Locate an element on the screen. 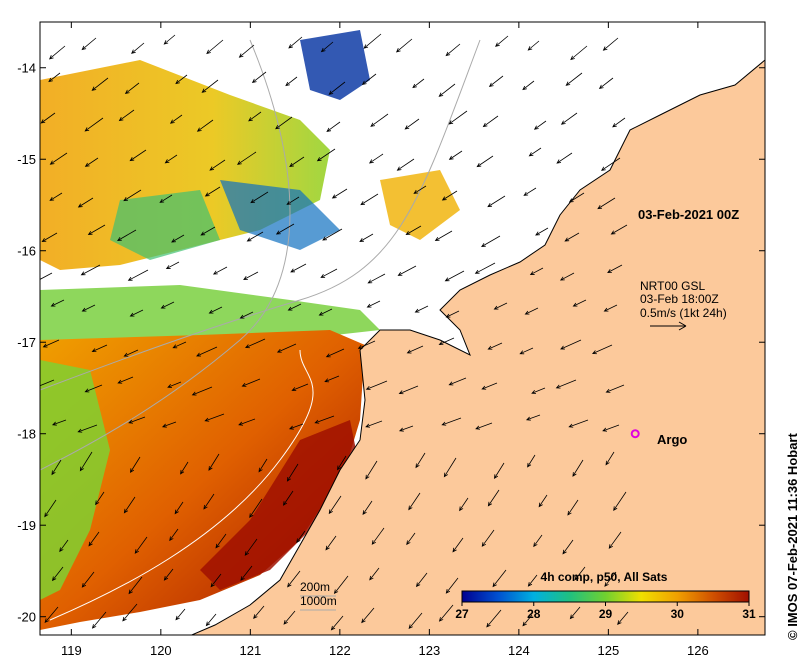 This screenshot has height=672, width=809. lon-tick-label: 126 is located at coordinates (698, 650).